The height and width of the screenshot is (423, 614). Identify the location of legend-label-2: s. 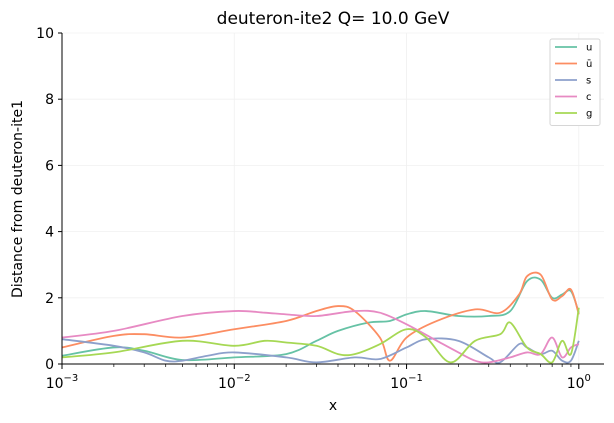
(588, 81).